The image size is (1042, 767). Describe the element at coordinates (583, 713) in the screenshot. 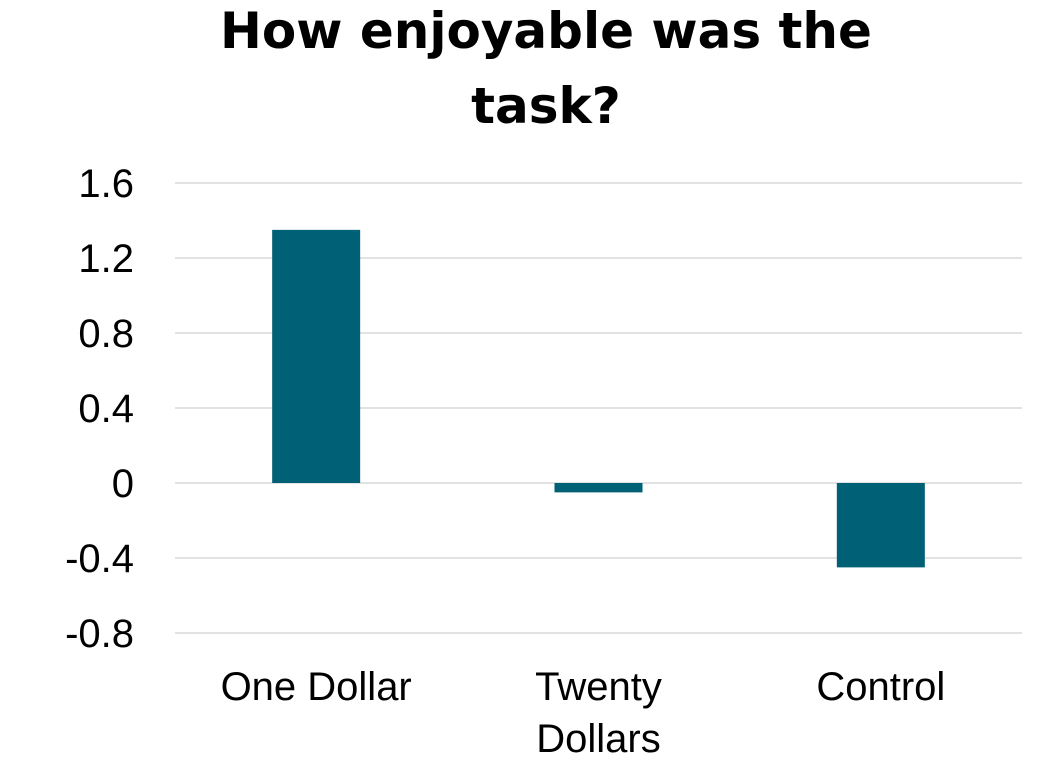

I see `x-axis: One Dollar Twenty Dollars Control` at that location.